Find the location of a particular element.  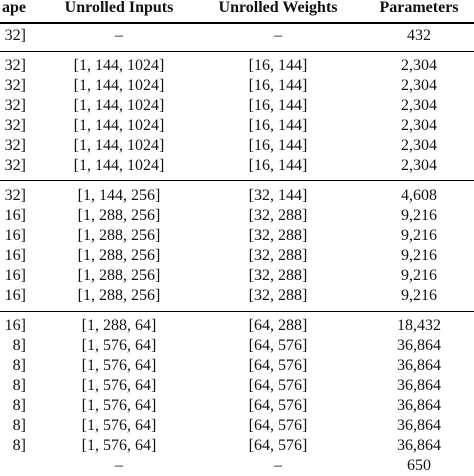

unrolled-weights-cell: [64, 288] is located at coordinates (278, 325).